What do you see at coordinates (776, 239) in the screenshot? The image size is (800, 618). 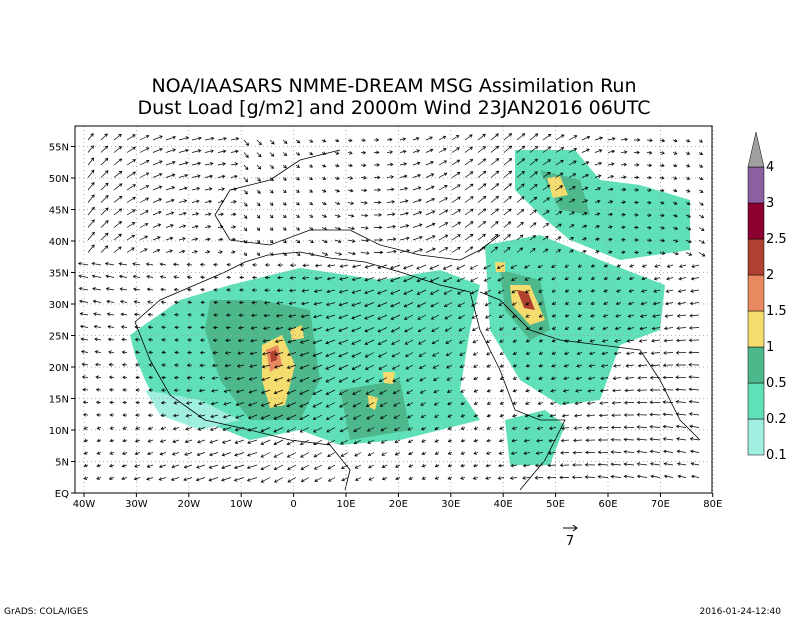 I see `colorbar-label: 2.5` at bounding box center [776, 239].